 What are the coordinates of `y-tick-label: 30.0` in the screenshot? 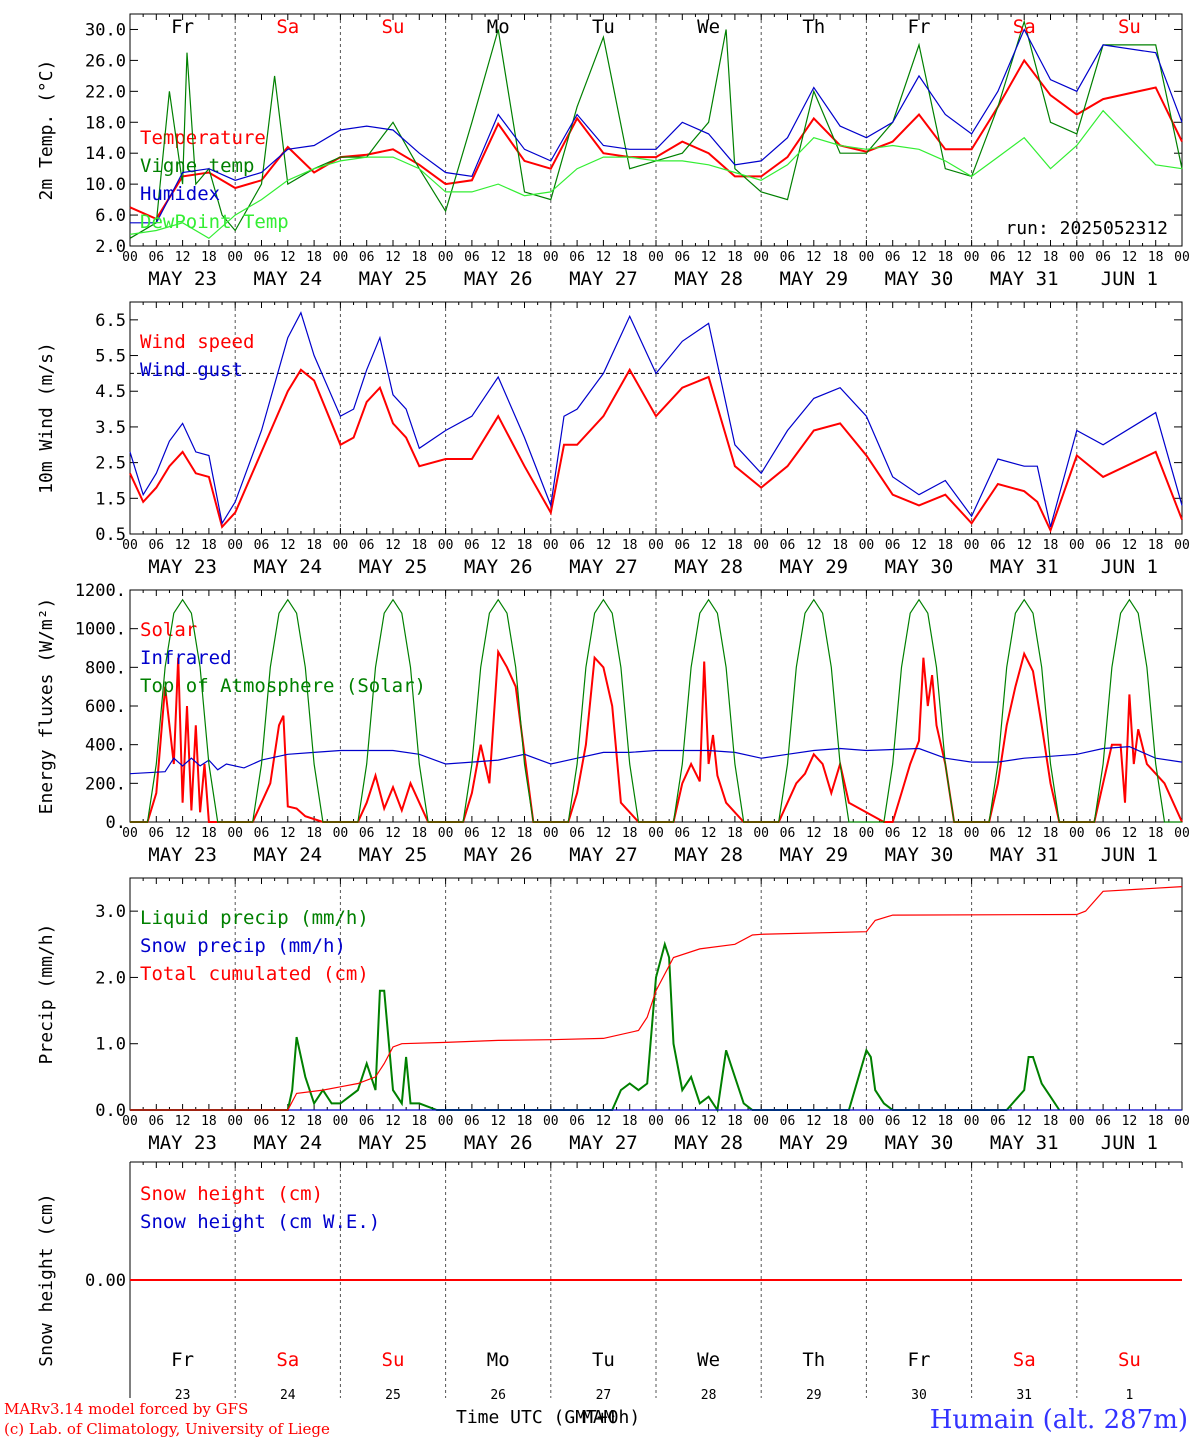 It's located at (105, 30).